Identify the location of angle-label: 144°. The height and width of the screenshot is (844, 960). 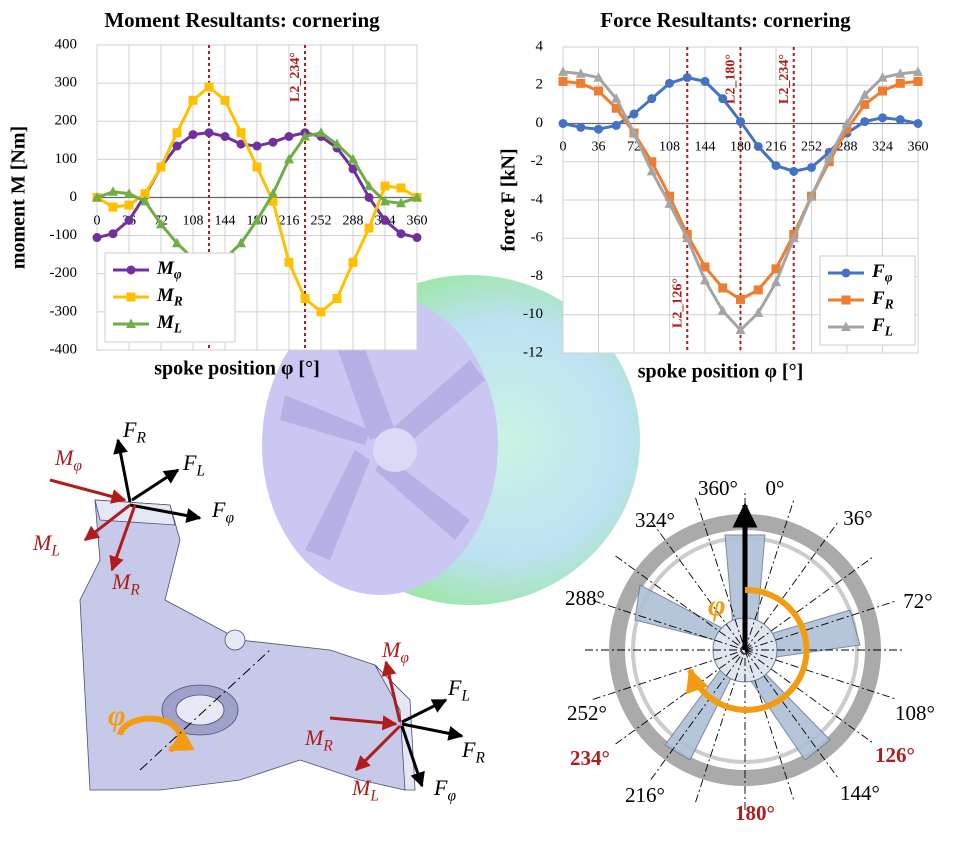
(860, 793).